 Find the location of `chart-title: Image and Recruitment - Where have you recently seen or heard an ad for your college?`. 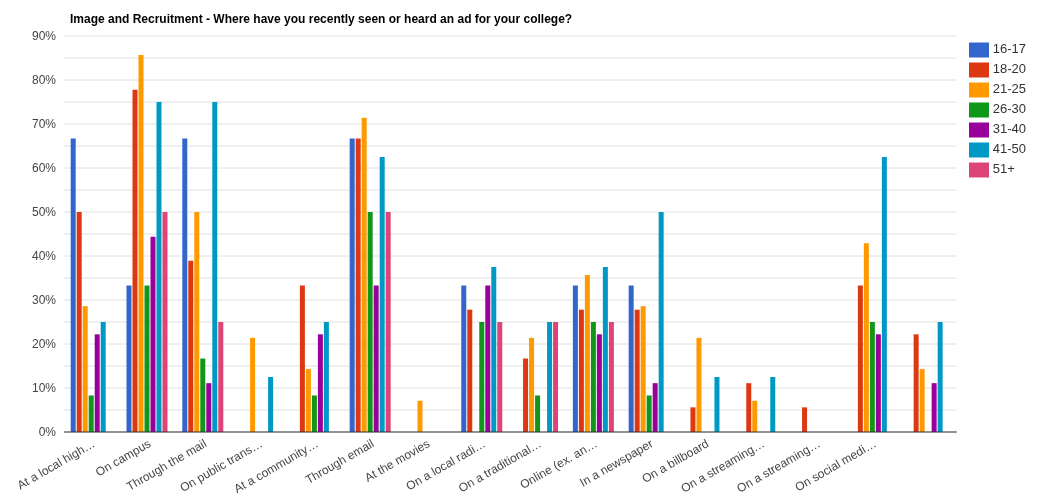

chart-title: Image and Recruitment - Where have you recently seen or heard an ad for your college? is located at coordinates (321, 19).